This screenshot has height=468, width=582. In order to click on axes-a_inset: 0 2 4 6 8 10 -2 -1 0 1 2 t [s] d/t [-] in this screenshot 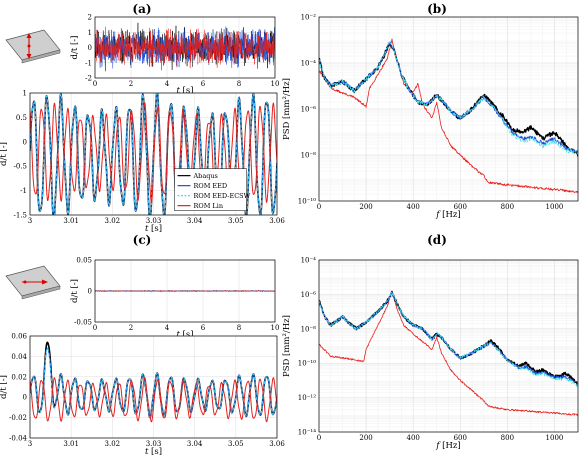, I will do `click(174, 55)`.